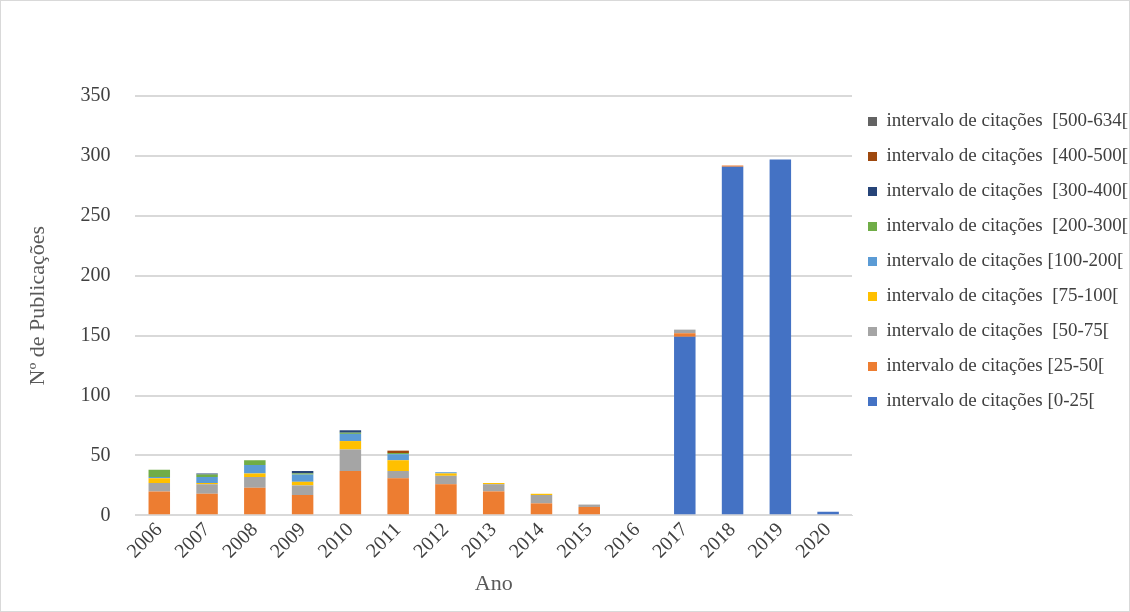 The width and height of the screenshot is (1130, 612). I want to click on y-axis-title: Nº de Publicações, so click(36, 305).